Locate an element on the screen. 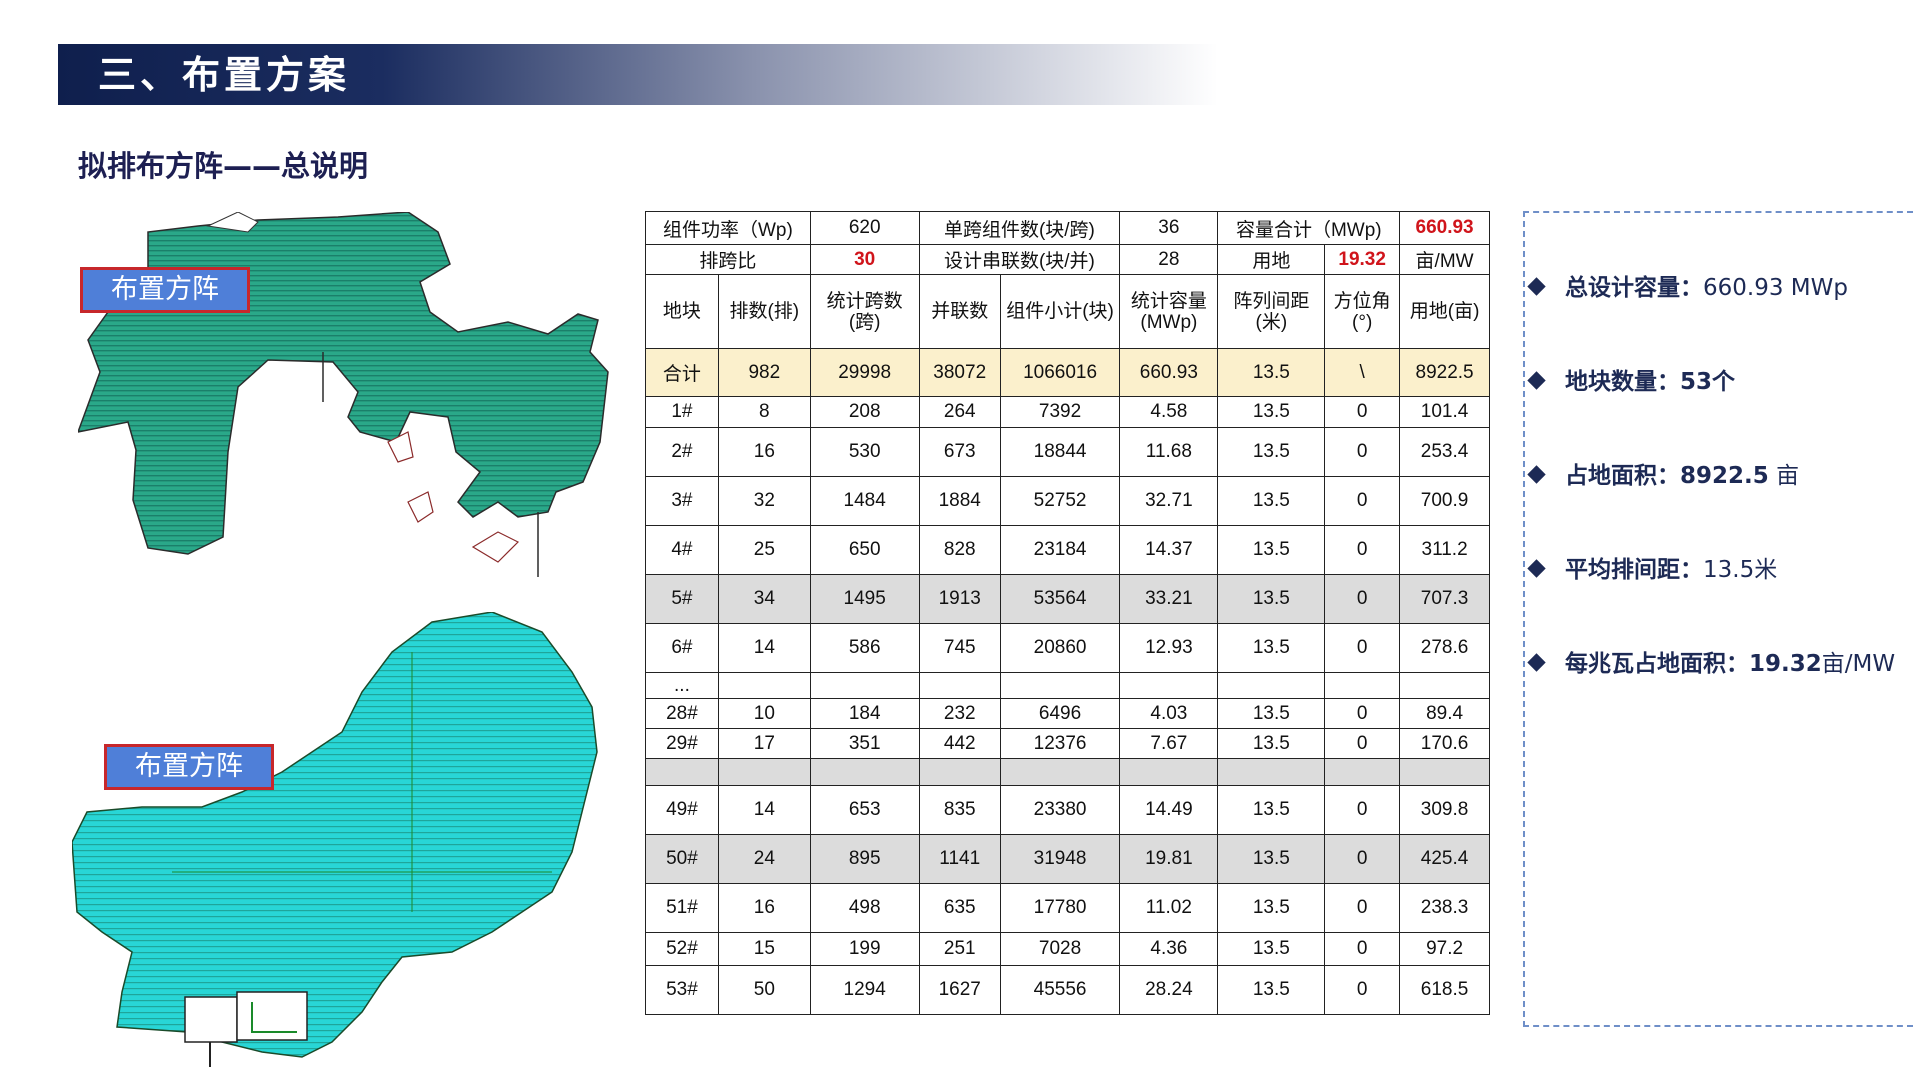 The image size is (1920, 1079). table-cell: 660.93 is located at coordinates (1169, 372).